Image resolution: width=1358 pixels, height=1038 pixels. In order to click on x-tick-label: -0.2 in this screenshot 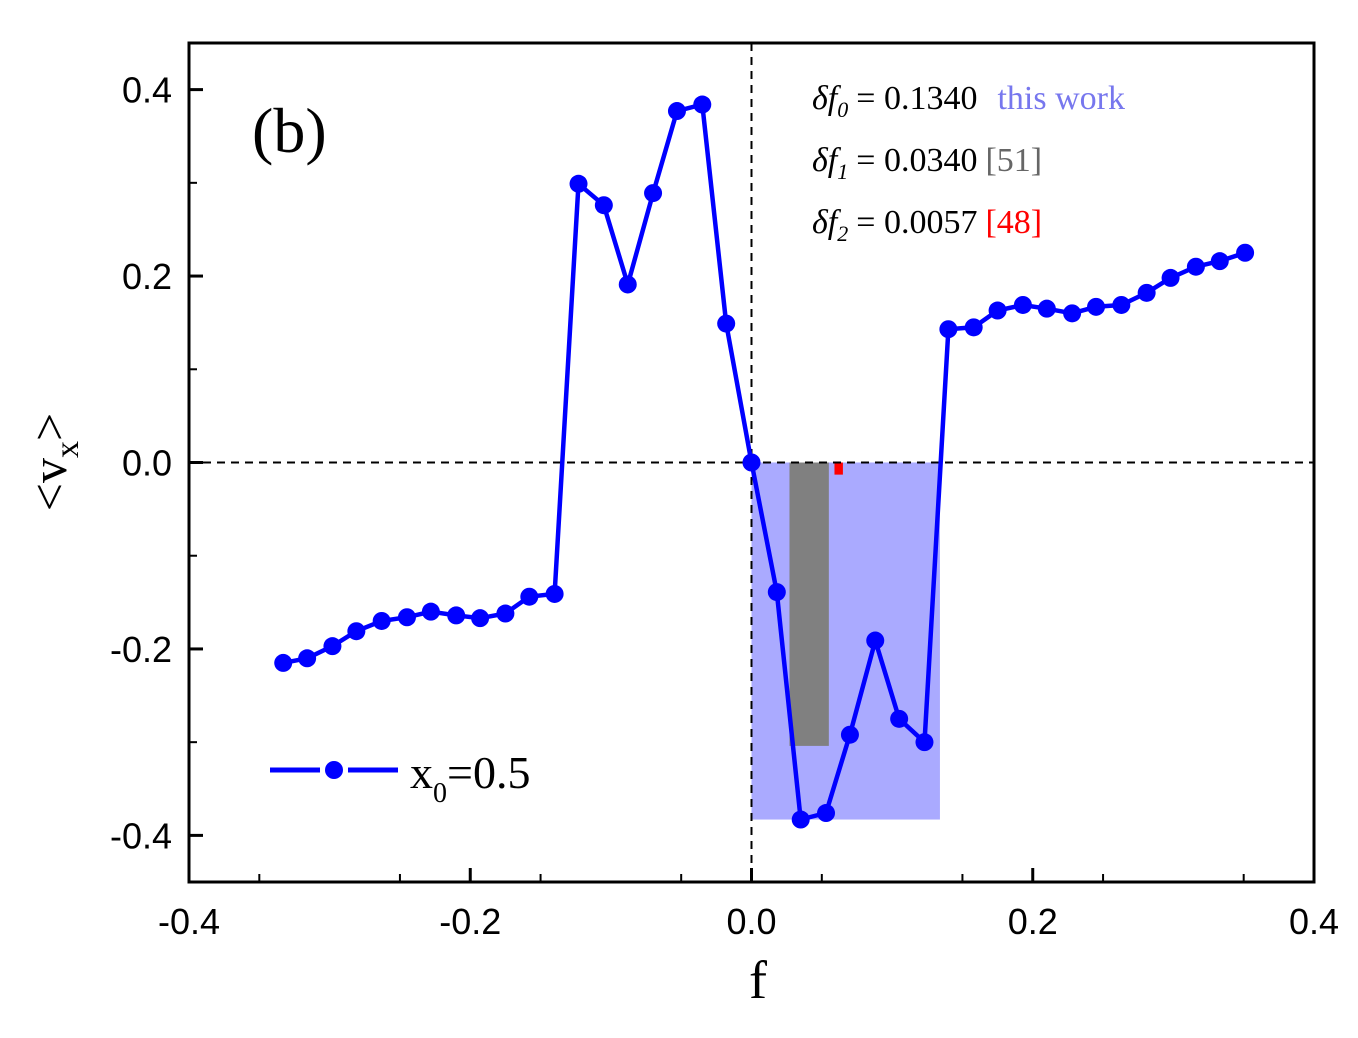, I will do `click(470, 921)`.